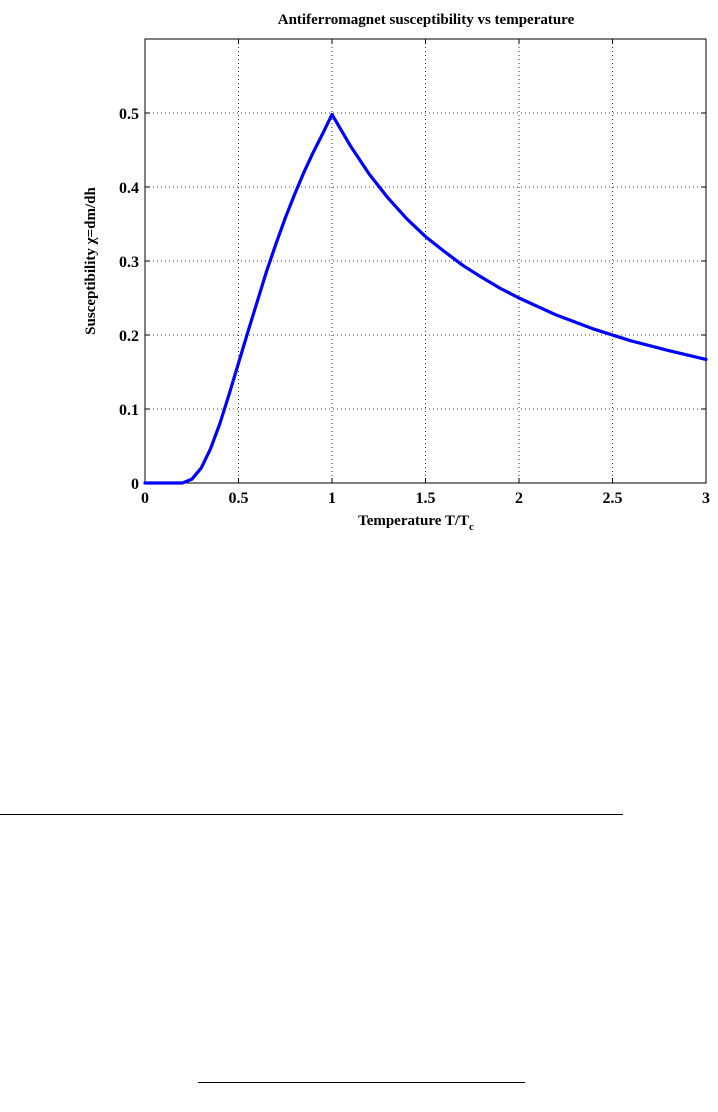  What do you see at coordinates (311, 814) in the screenshot?
I see `horizontal-rule-top` at bounding box center [311, 814].